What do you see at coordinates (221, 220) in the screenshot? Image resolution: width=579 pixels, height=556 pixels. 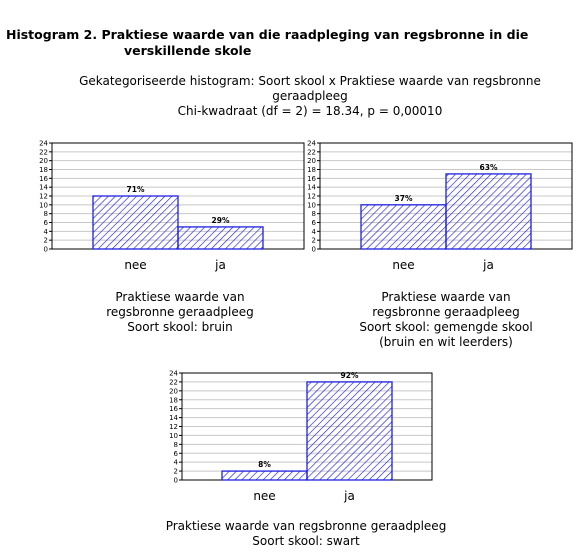 I see `bar-data-label: 29%` at bounding box center [221, 220].